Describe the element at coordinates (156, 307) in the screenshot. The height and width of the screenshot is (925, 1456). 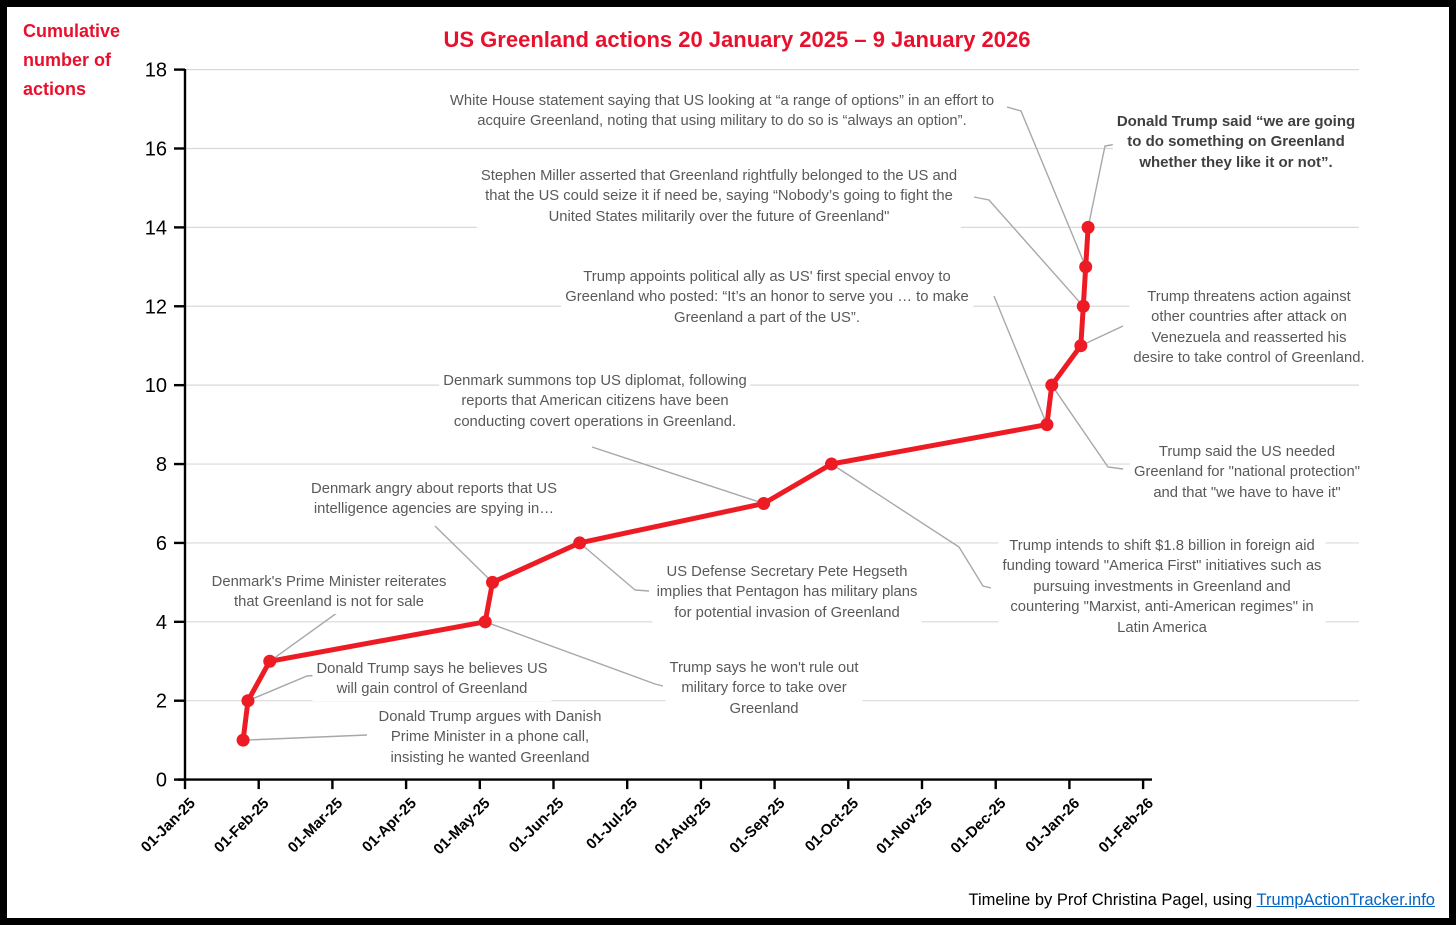
I see `y-tick-label: 12` at that location.